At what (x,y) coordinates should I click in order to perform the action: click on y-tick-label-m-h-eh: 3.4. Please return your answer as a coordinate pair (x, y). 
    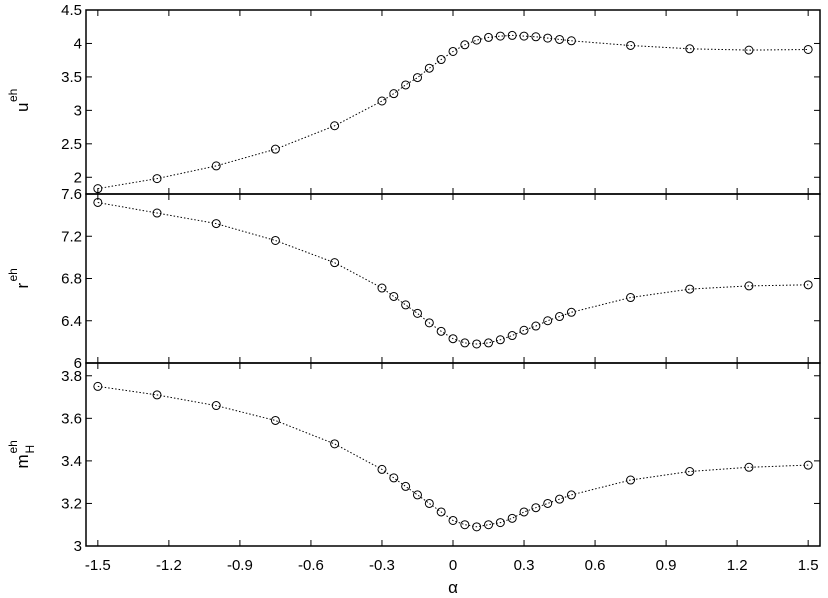
    Looking at the image, I should click on (71, 461).